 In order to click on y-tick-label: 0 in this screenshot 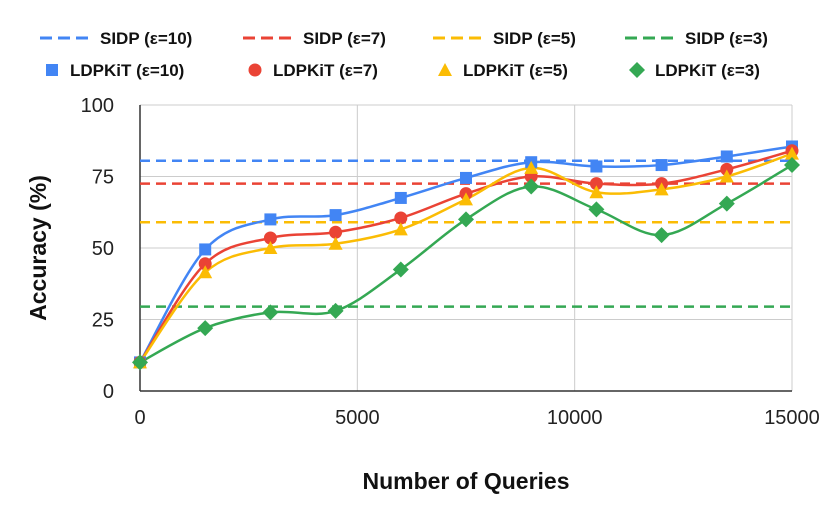, I will do `click(108, 392)`.